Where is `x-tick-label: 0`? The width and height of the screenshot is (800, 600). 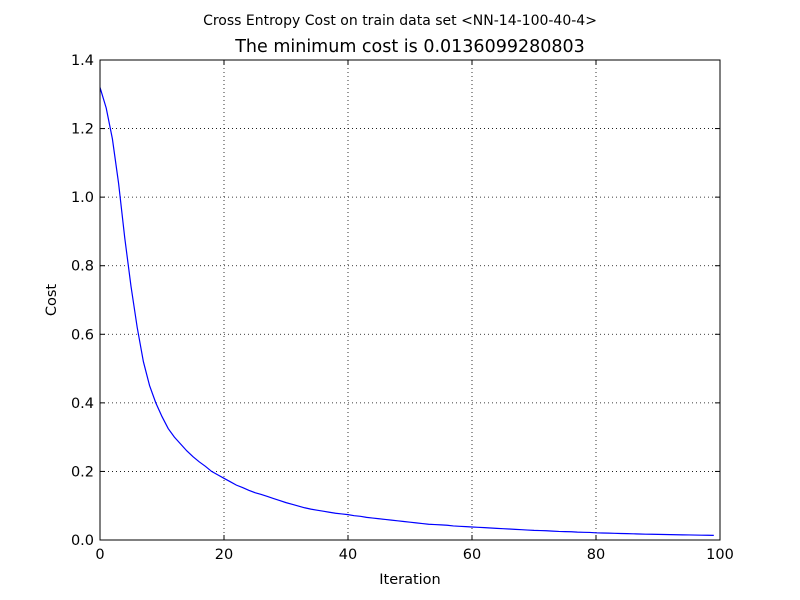
x-tick-label: 0 is located at coordinates (99, 555).